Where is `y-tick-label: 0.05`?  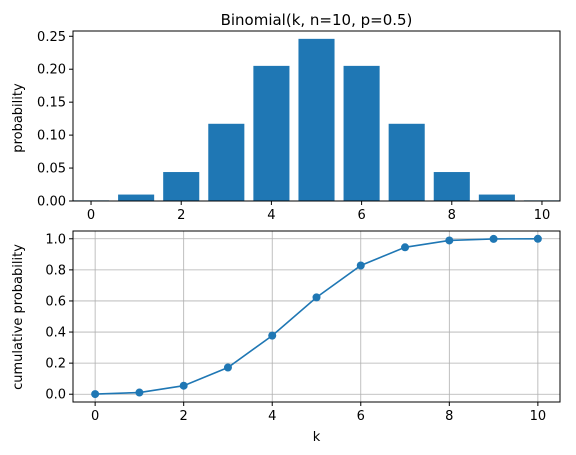 y-tick-label: 0.05 is located at coordinates (51, 169).